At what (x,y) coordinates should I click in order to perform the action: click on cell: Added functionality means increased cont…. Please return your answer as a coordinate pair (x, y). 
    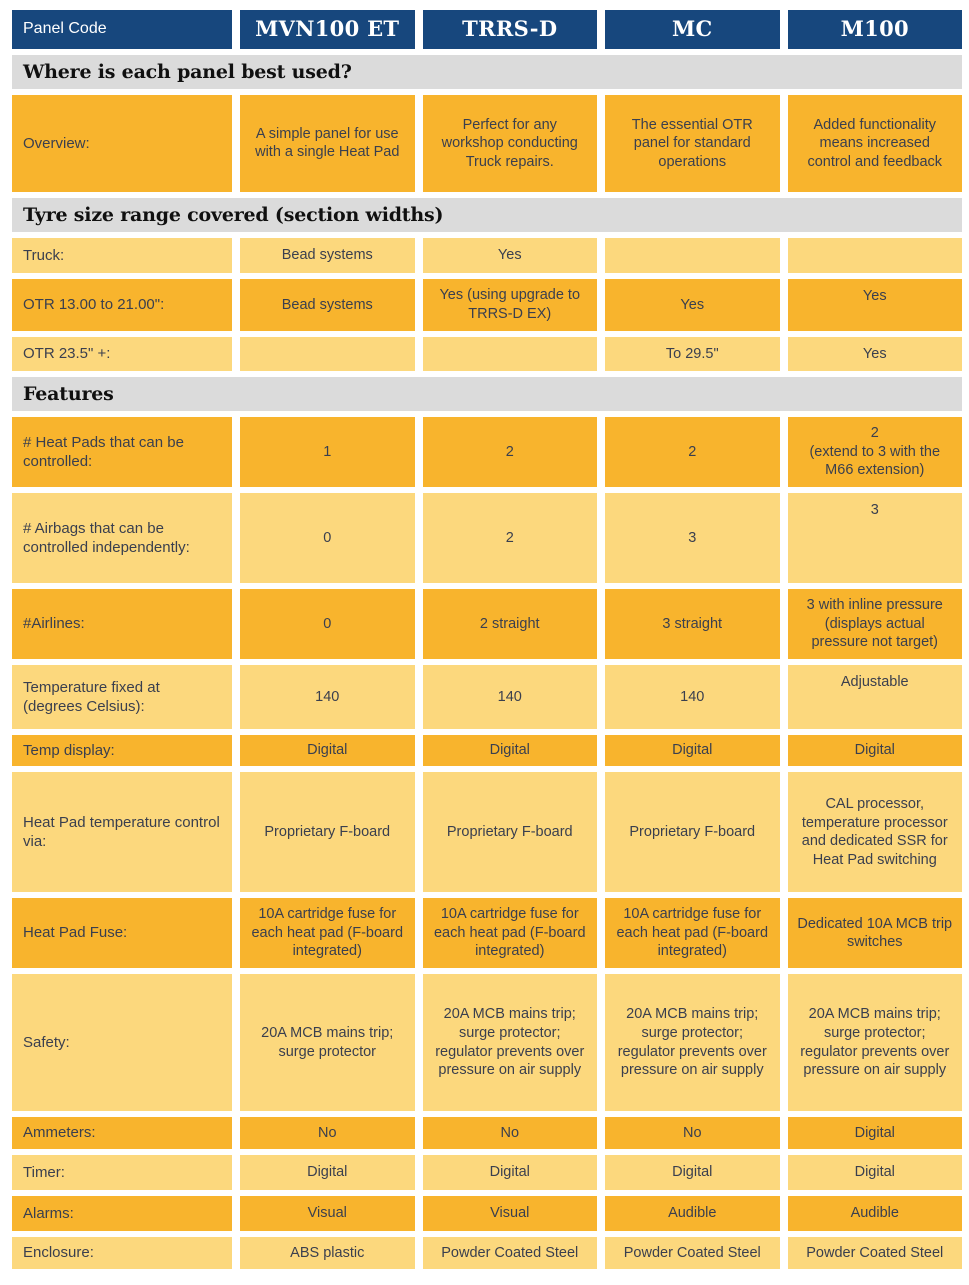
    Looking at the image, I should click on (874, 143).